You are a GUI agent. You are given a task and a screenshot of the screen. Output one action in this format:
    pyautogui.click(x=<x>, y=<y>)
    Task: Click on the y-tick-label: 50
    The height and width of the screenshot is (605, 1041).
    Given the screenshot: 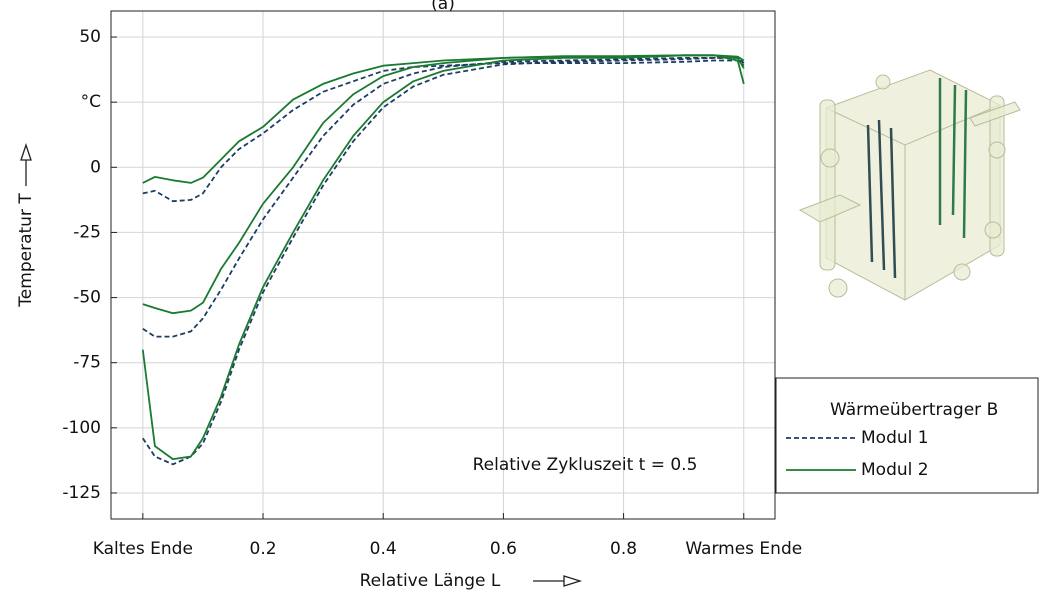 What is the action you would take?
    pyautogui.click(x=90, y=37)
    